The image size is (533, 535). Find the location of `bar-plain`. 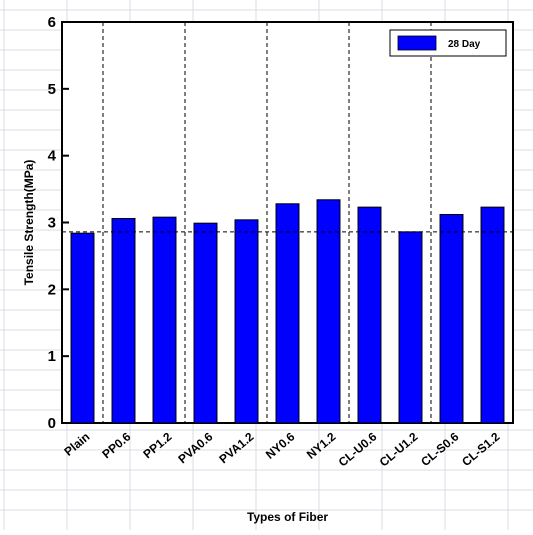

bar-plain is located at coordinates (82, 328).